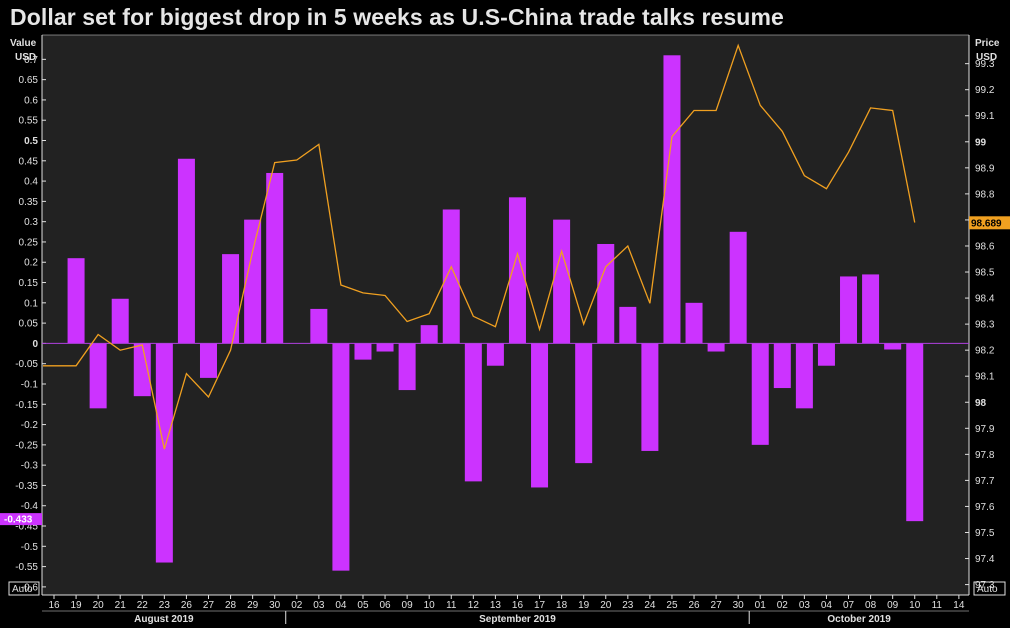 The image size is (1010, 628). I want to click on left-tick-label: 0, so click(35, 344).